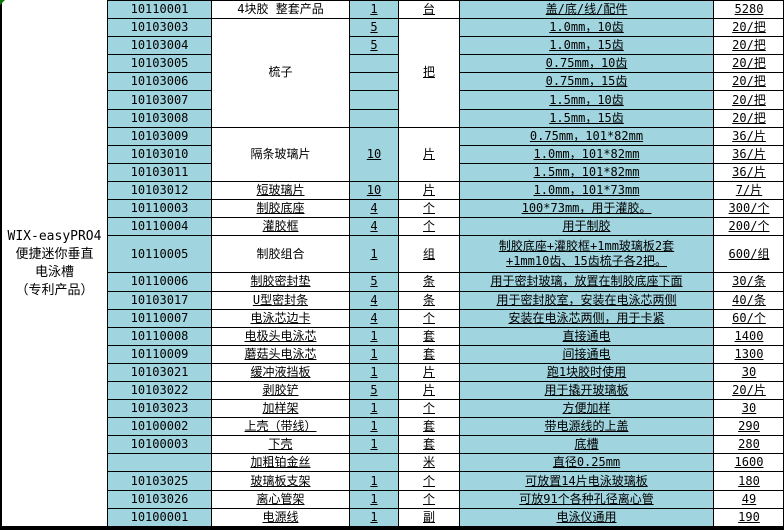 The image size is (784, 530). Describe the element at coordinates (280, 427) in the screenshot. I see `cell-name: 上壳（带线）` at that location.